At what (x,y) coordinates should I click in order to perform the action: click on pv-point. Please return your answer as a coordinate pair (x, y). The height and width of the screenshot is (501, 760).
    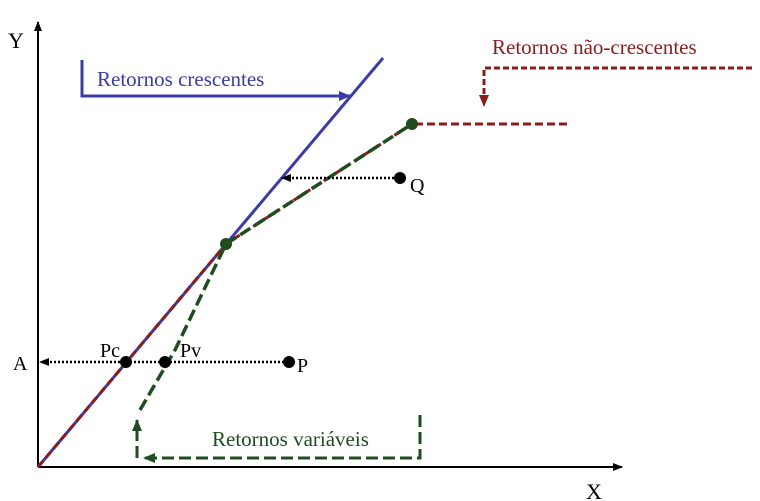
    Looking at the image, I should click on (165, 362).